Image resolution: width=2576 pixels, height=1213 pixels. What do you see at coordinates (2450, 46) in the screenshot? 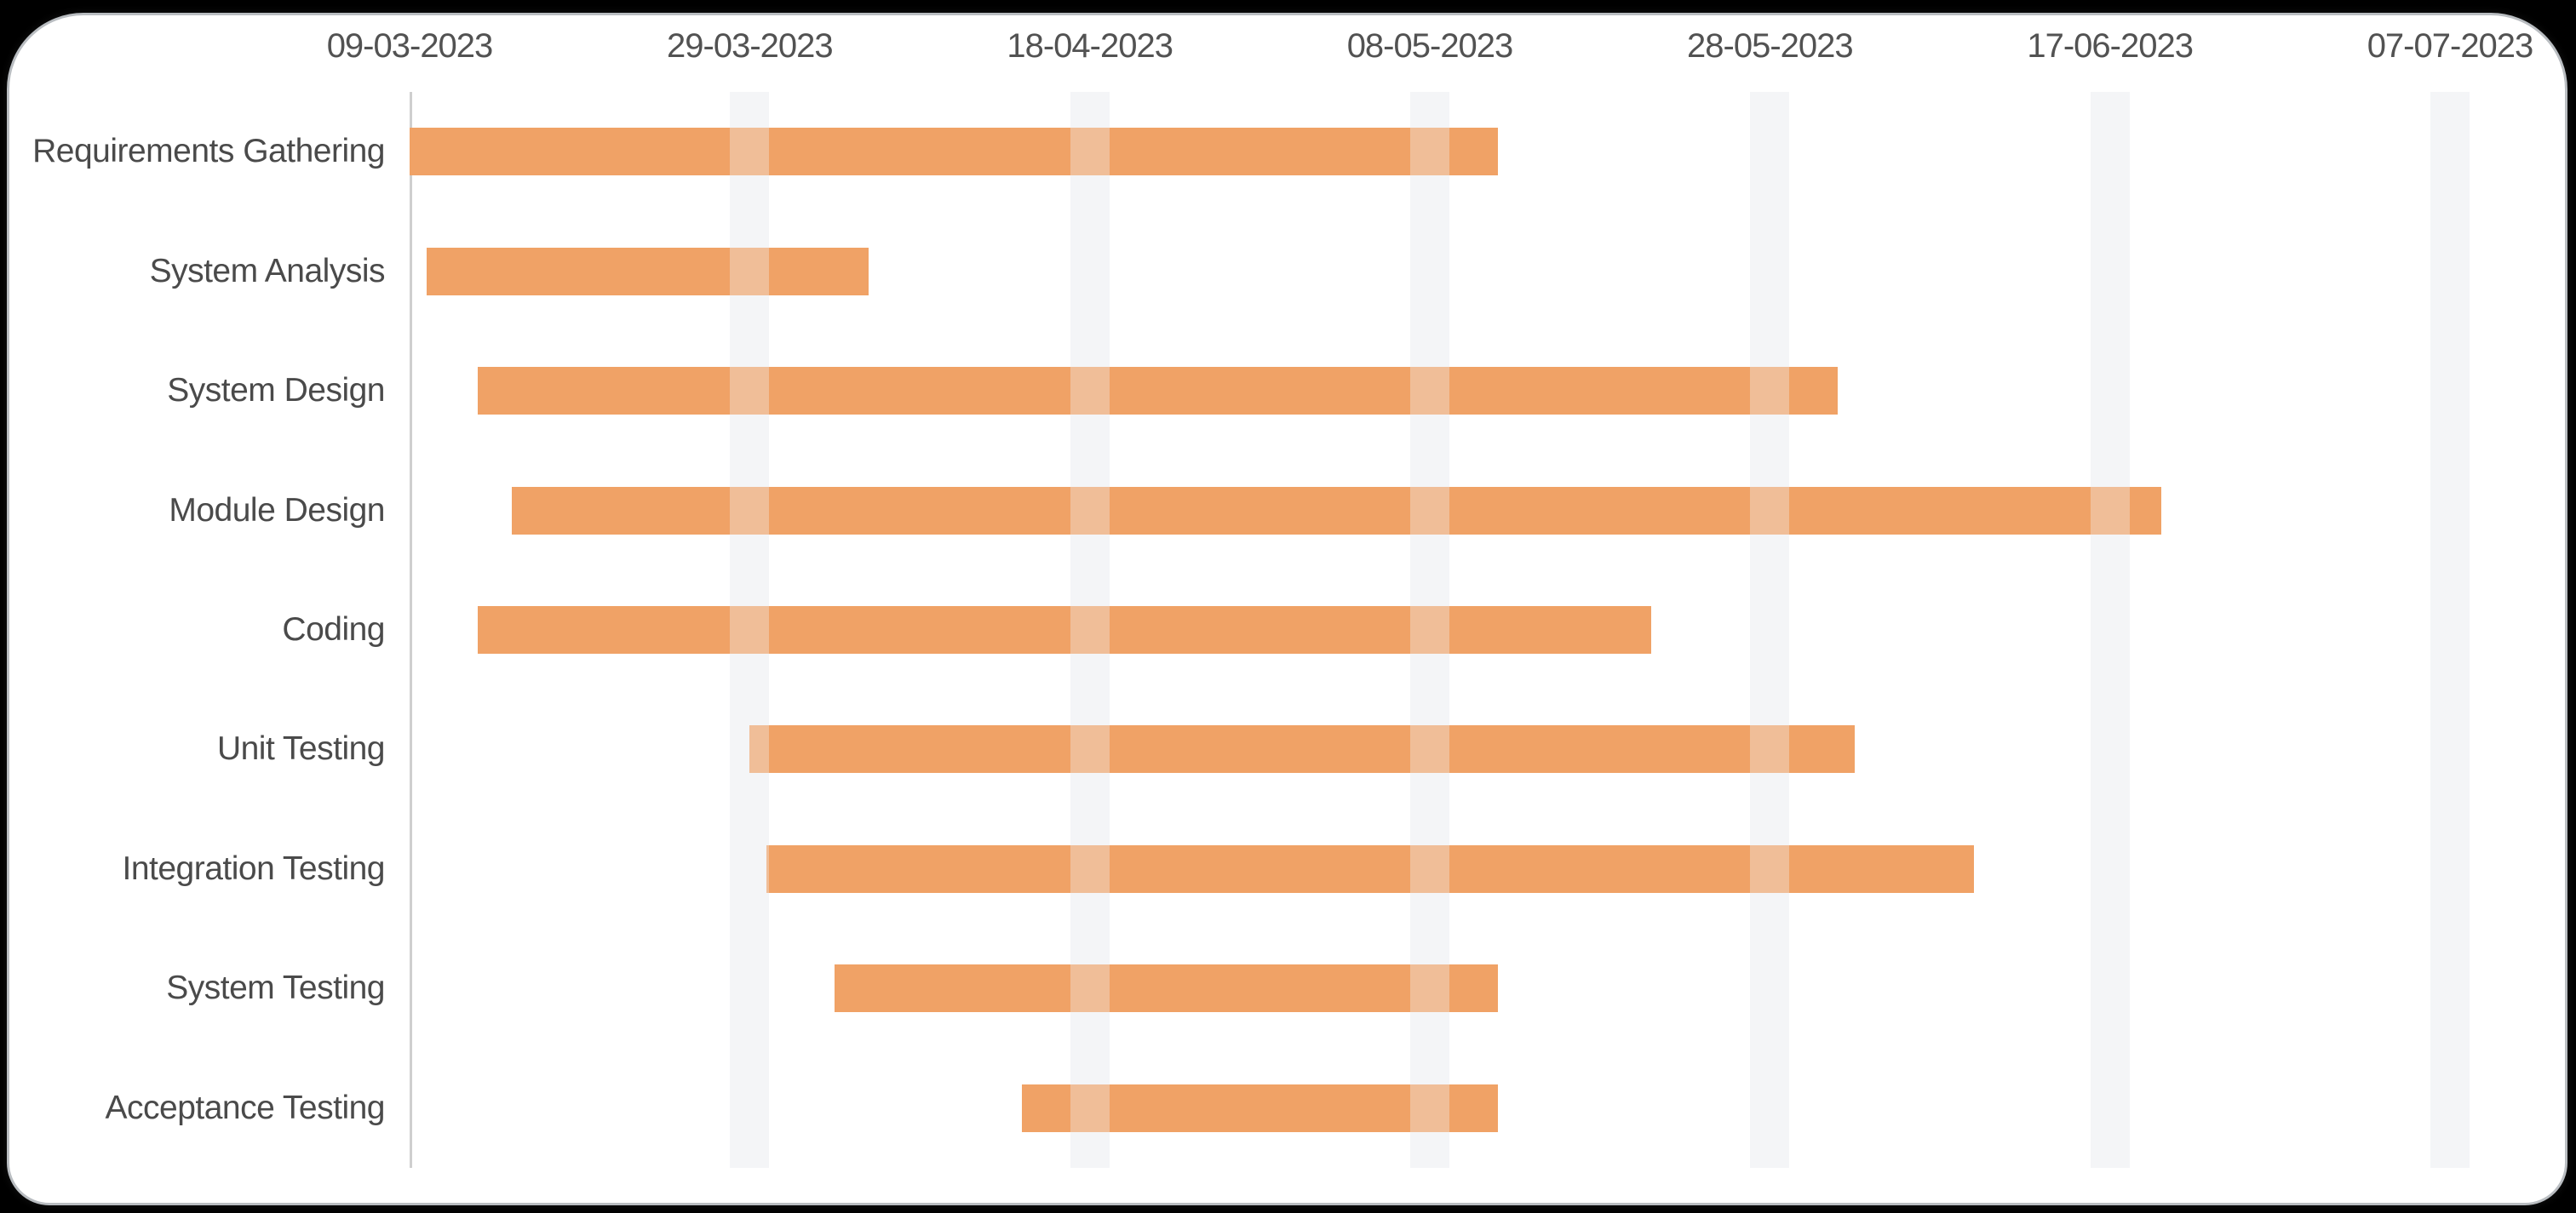
I see `x-axis-tick-label-6: 07-07-2023` at bounding box center [2450, 46].